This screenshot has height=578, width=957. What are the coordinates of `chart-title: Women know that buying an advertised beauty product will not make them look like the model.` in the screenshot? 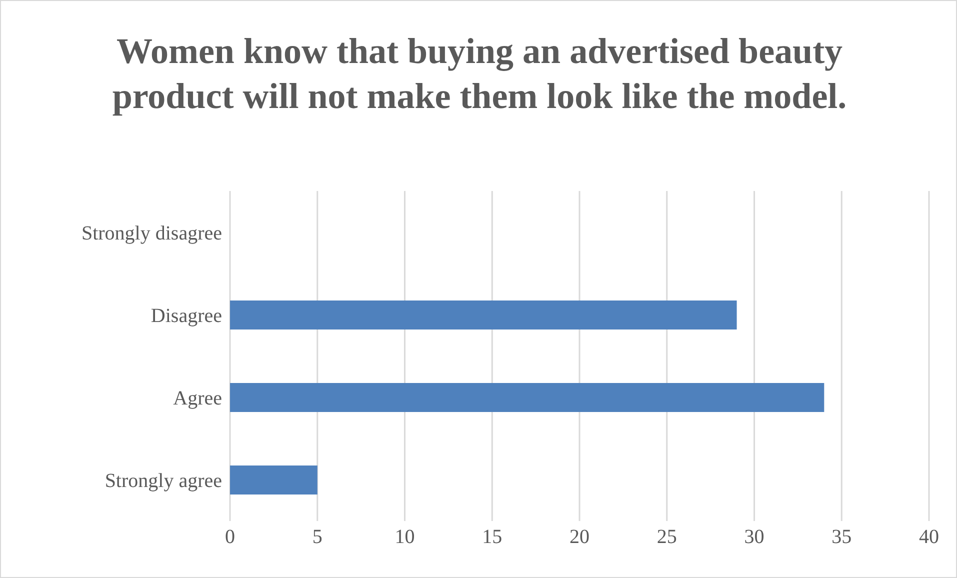 It's located at (479, 74).